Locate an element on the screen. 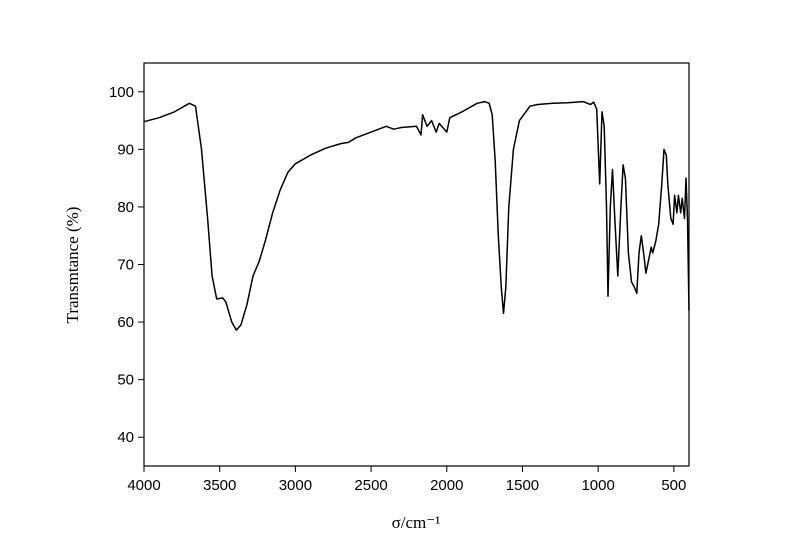  y-axis-label: Transmtance (%) is located at coordinates (72, 265).